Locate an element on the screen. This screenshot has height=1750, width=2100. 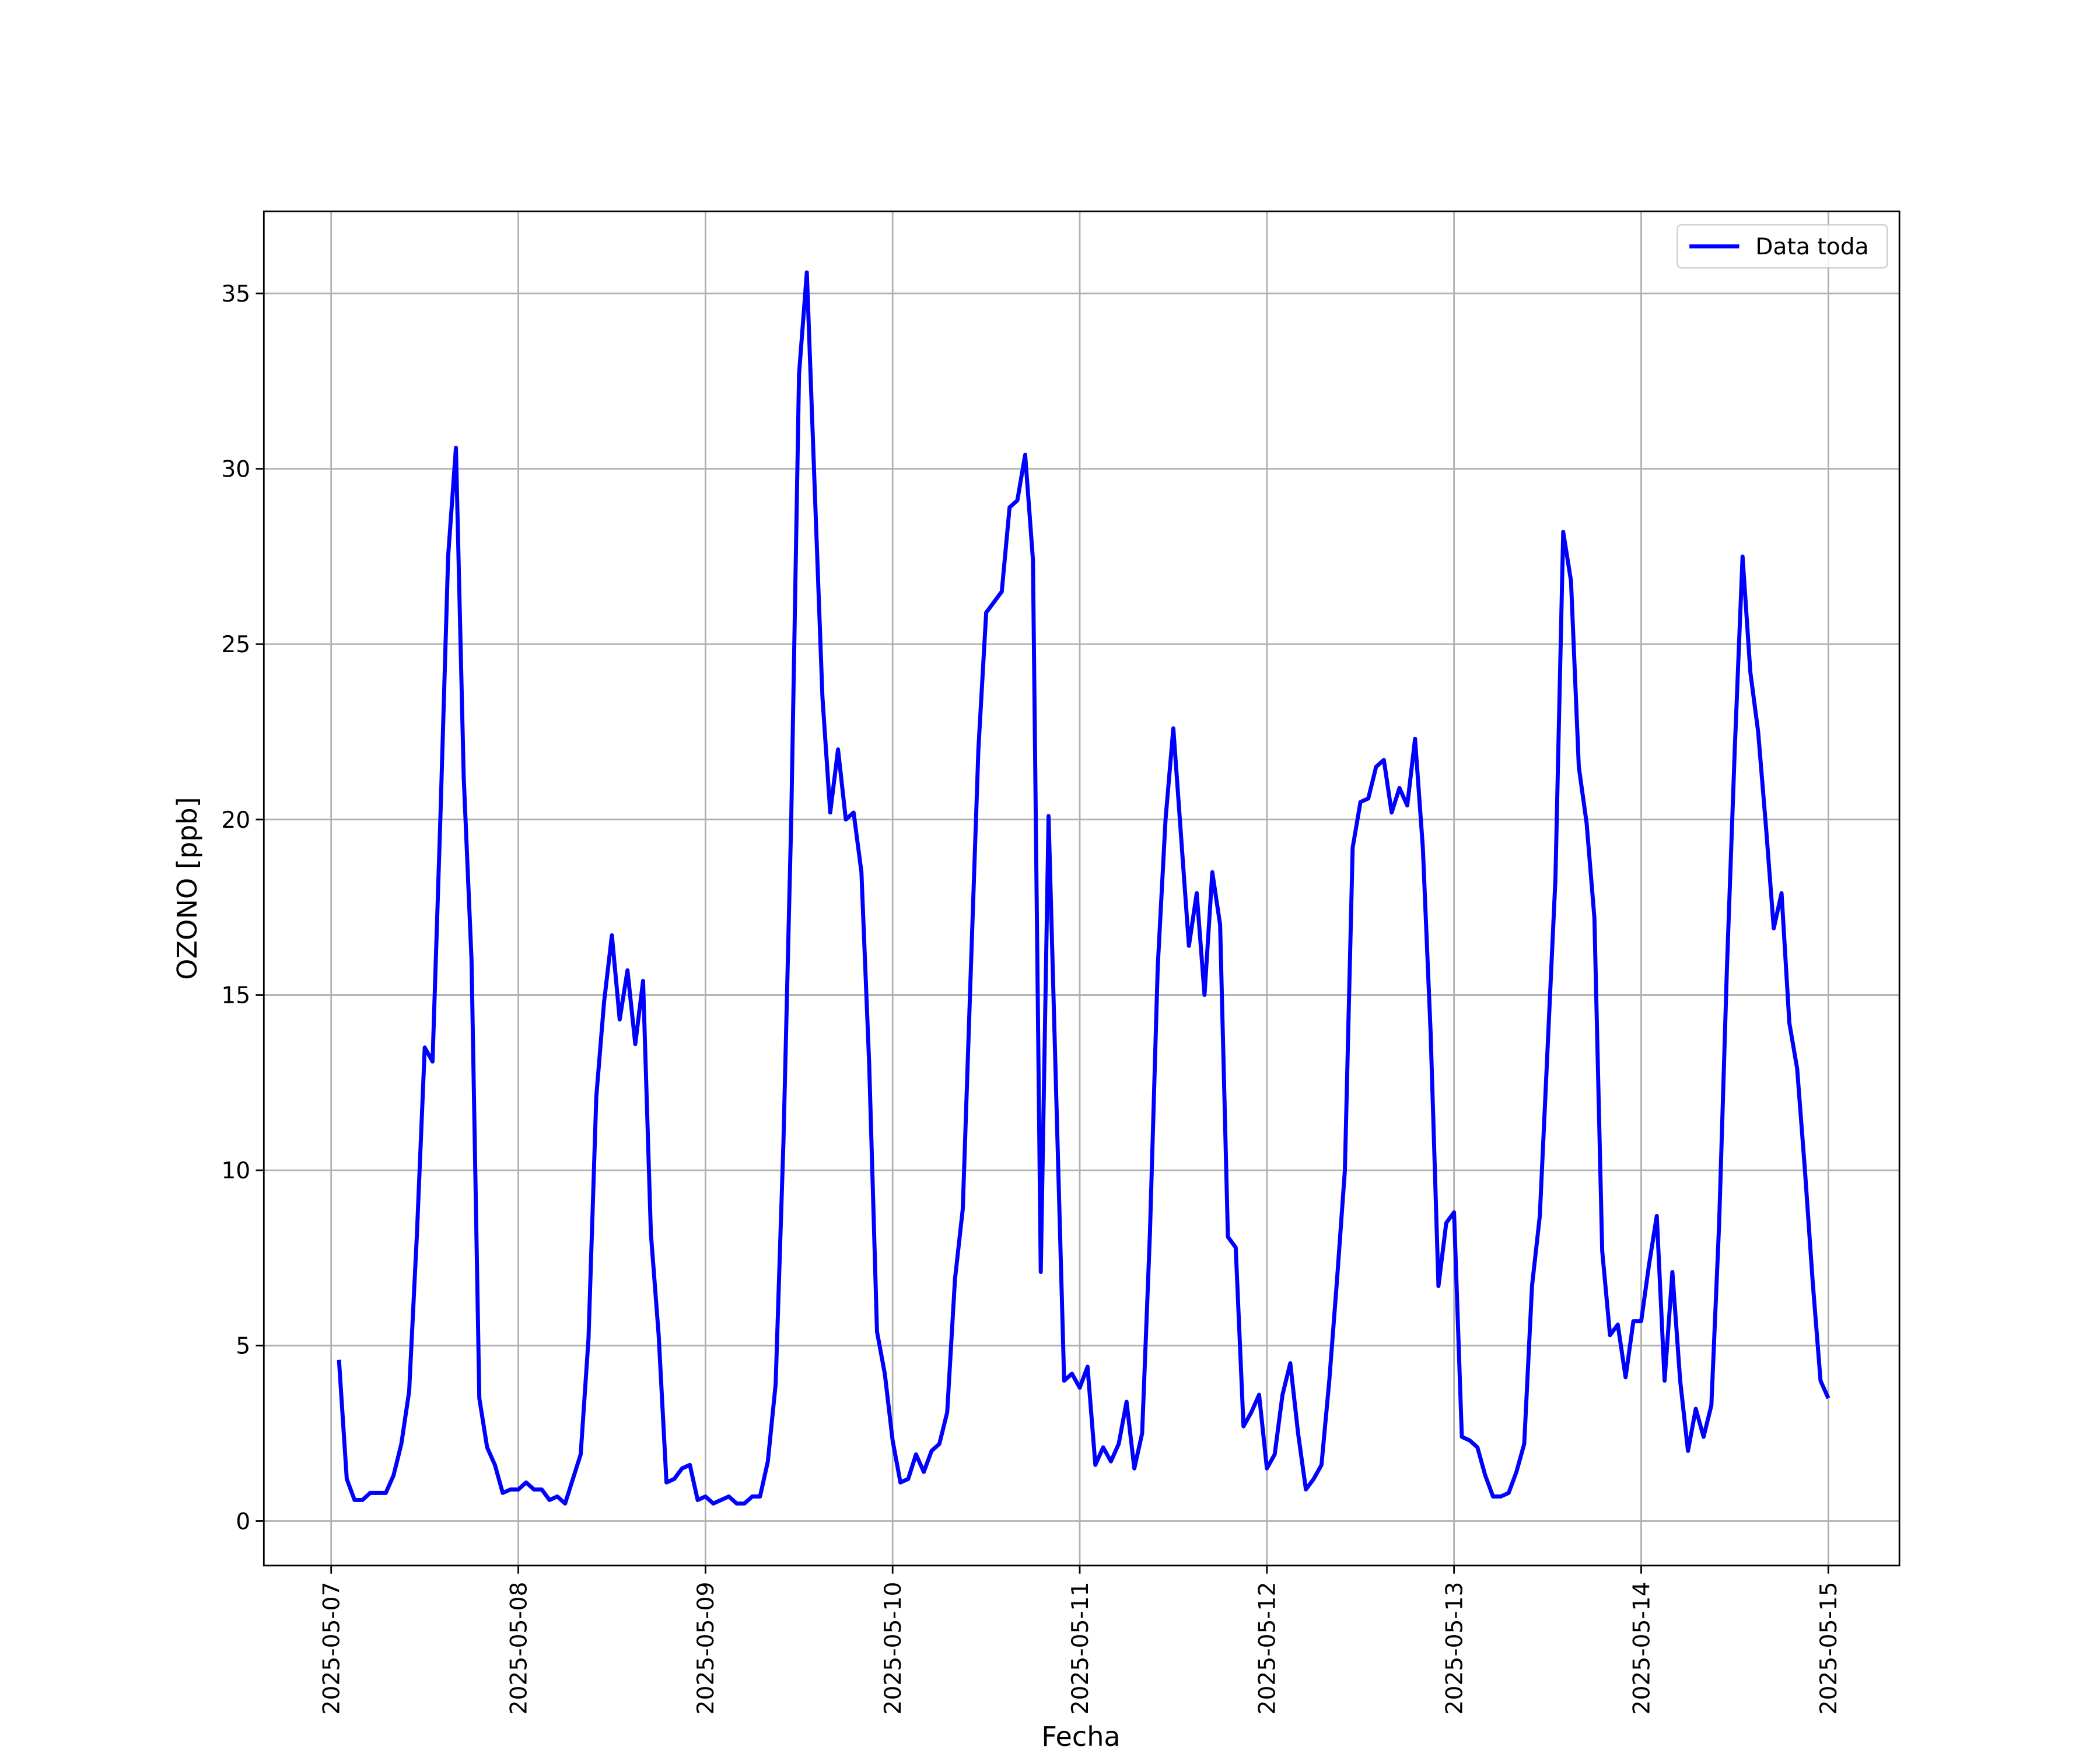
y-tick-label: 15 is located at coordinates (235, 995).